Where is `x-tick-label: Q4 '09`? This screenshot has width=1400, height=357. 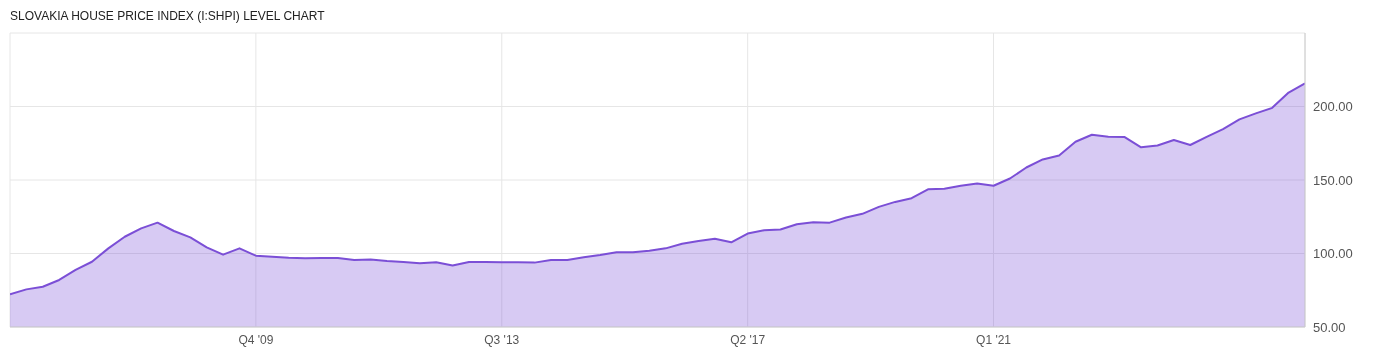 x-tick-label: Q4 '09 is located at coordinates (256, 339).